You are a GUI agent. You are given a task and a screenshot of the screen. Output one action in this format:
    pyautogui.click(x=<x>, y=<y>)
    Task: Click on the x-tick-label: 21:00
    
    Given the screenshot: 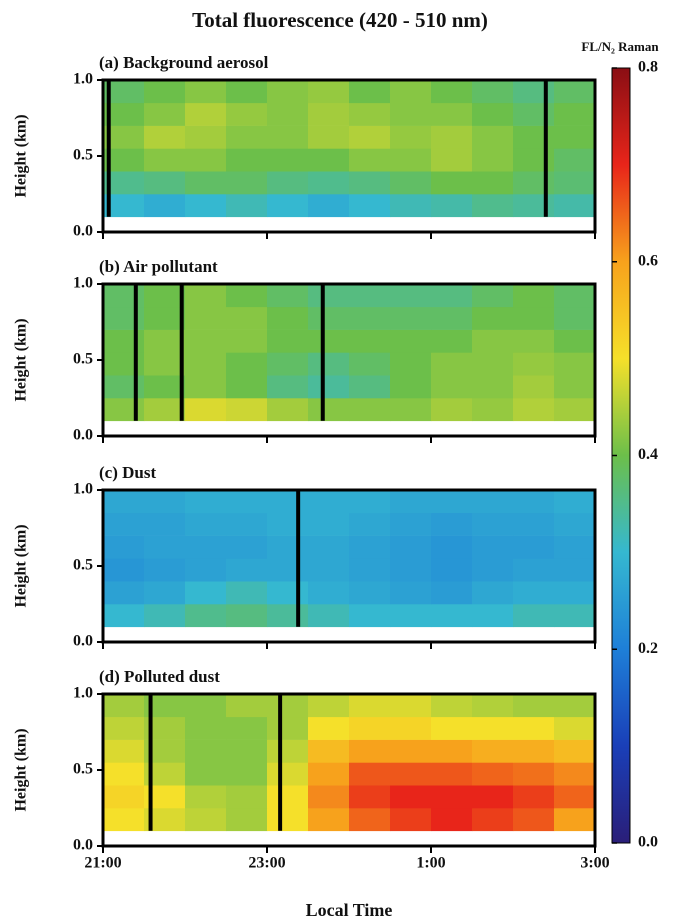 What is the action you would take?
    pyautogui.click(x=102, y=863)
    